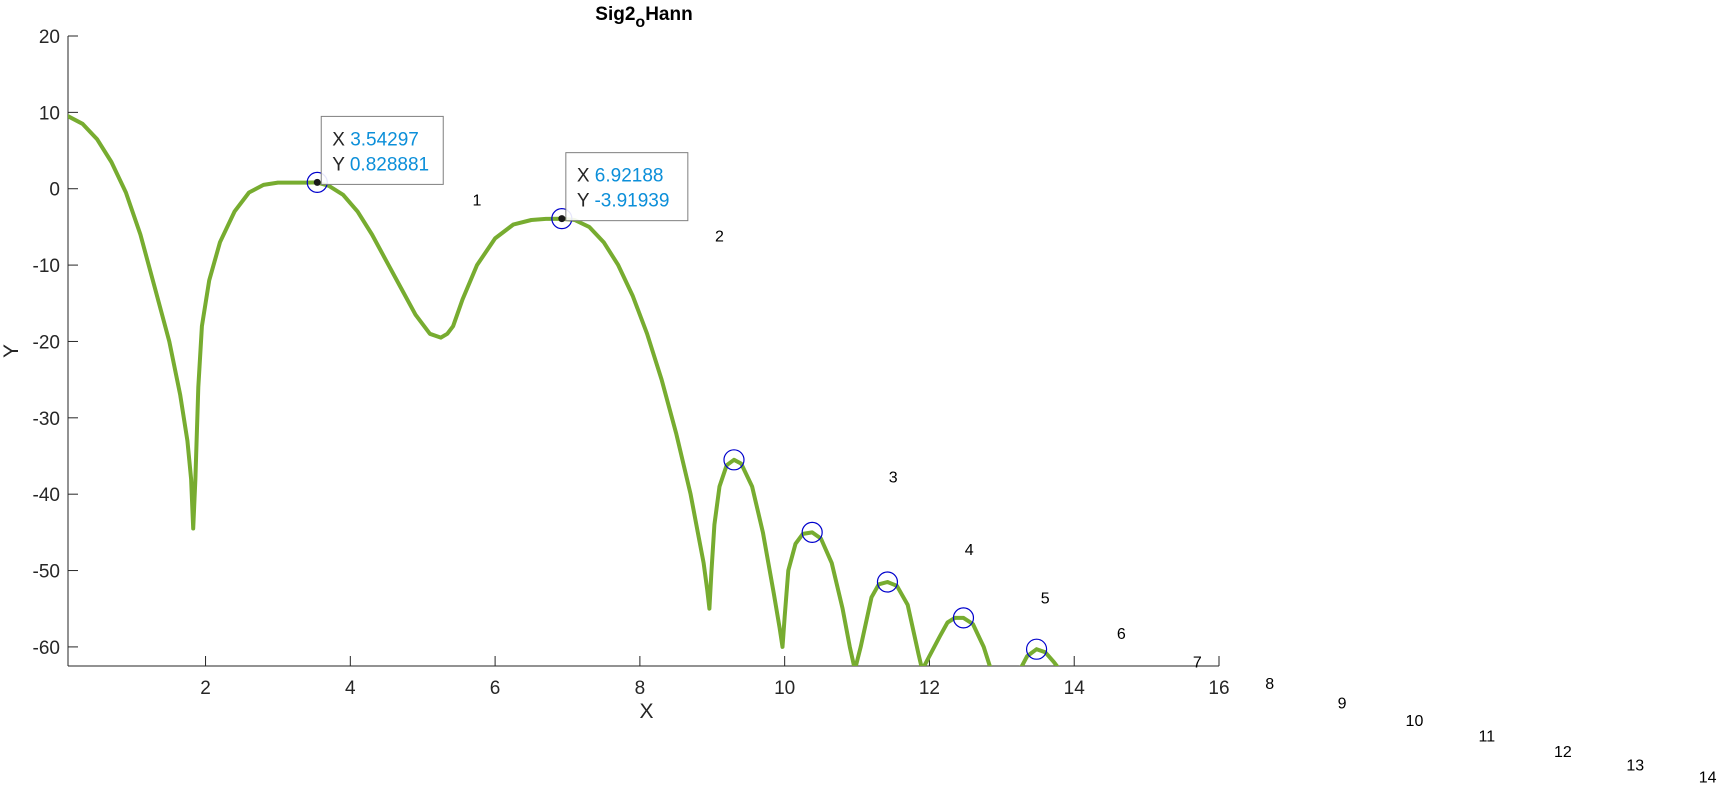 This screenshot has width=1717, height=788. Describe the element at coordinates (615, 14) in the screenshot. I see `title-main: Sig2` at that location.